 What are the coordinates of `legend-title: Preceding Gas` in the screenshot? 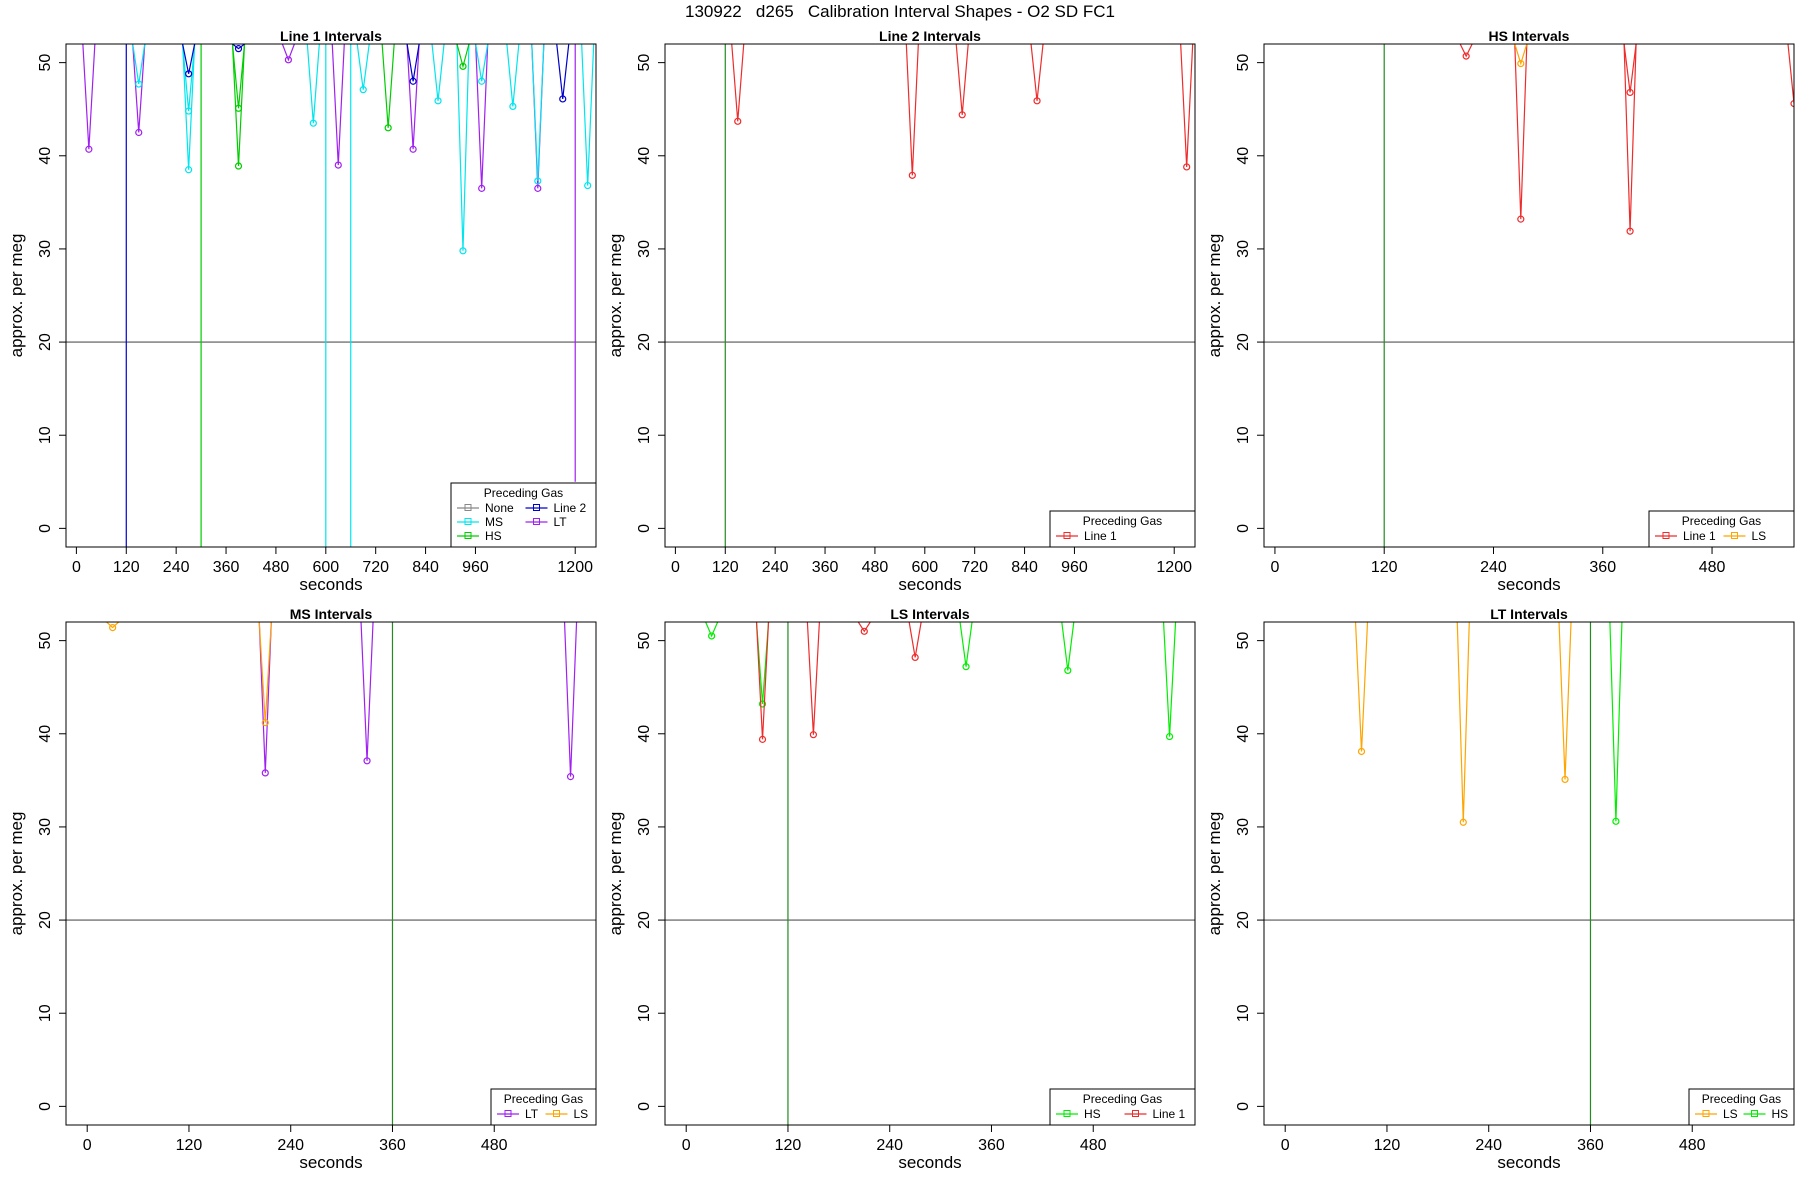 It's located at (1721, 521).